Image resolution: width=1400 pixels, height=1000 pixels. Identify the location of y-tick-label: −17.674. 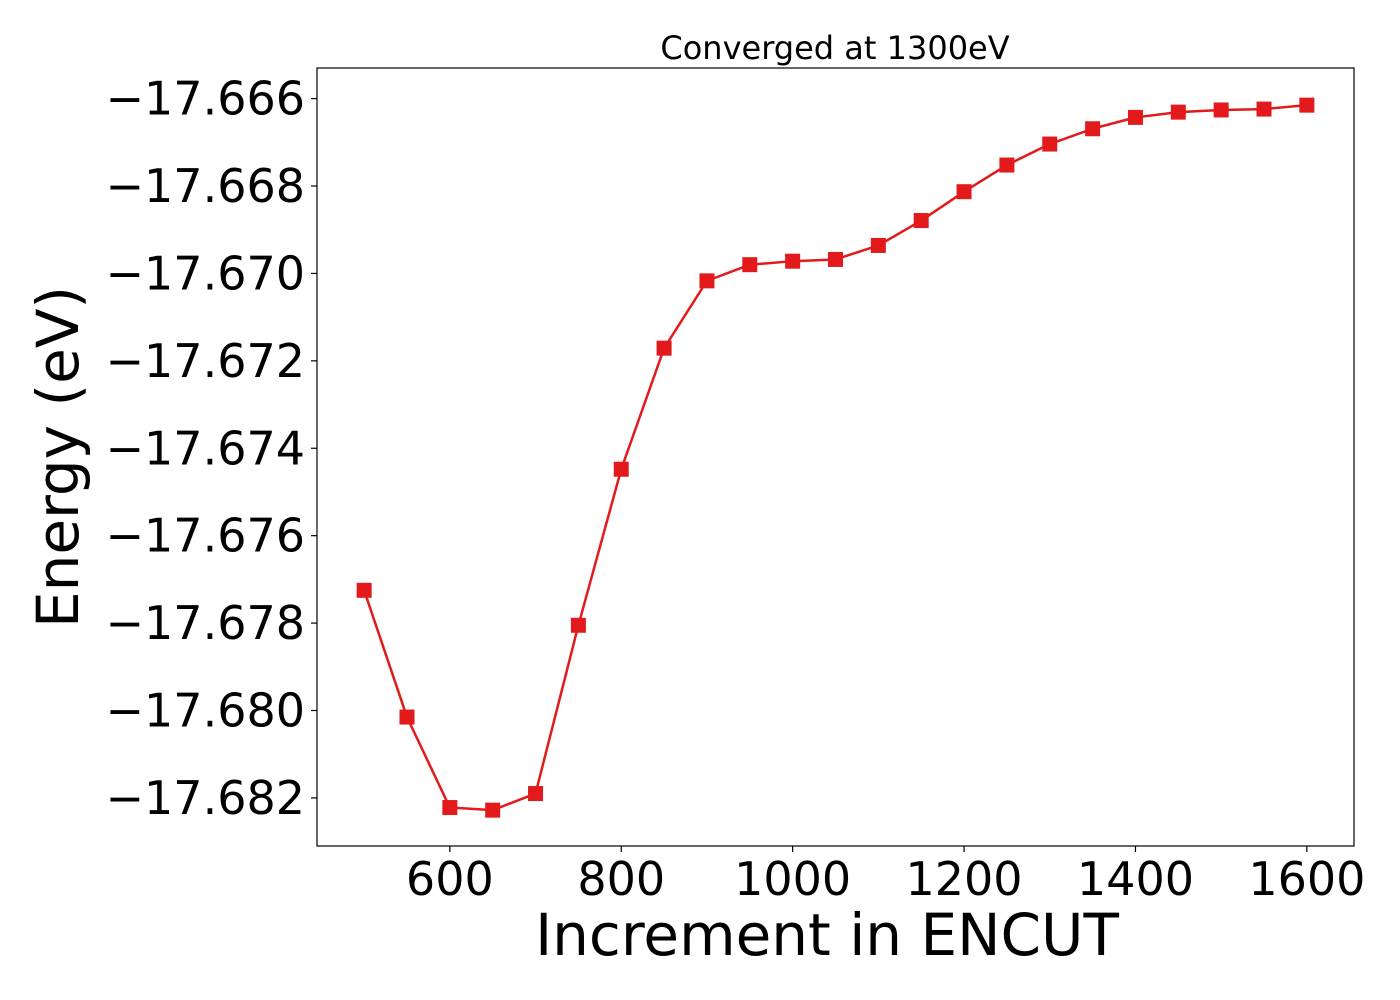
(206, 448).